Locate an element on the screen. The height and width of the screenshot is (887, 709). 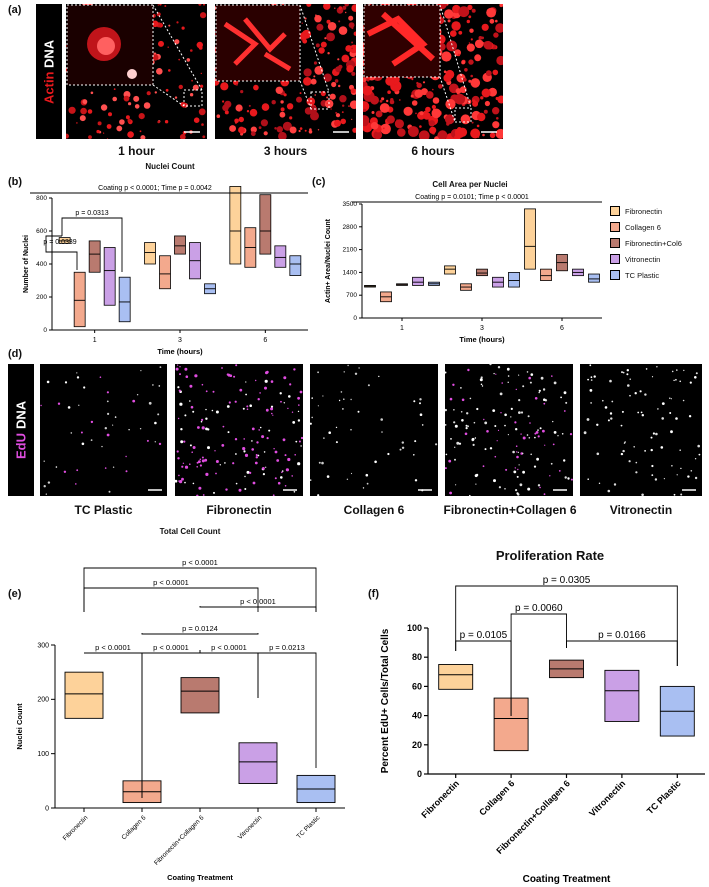
y-tick-label: 200 is located at coordinates (43, 700).